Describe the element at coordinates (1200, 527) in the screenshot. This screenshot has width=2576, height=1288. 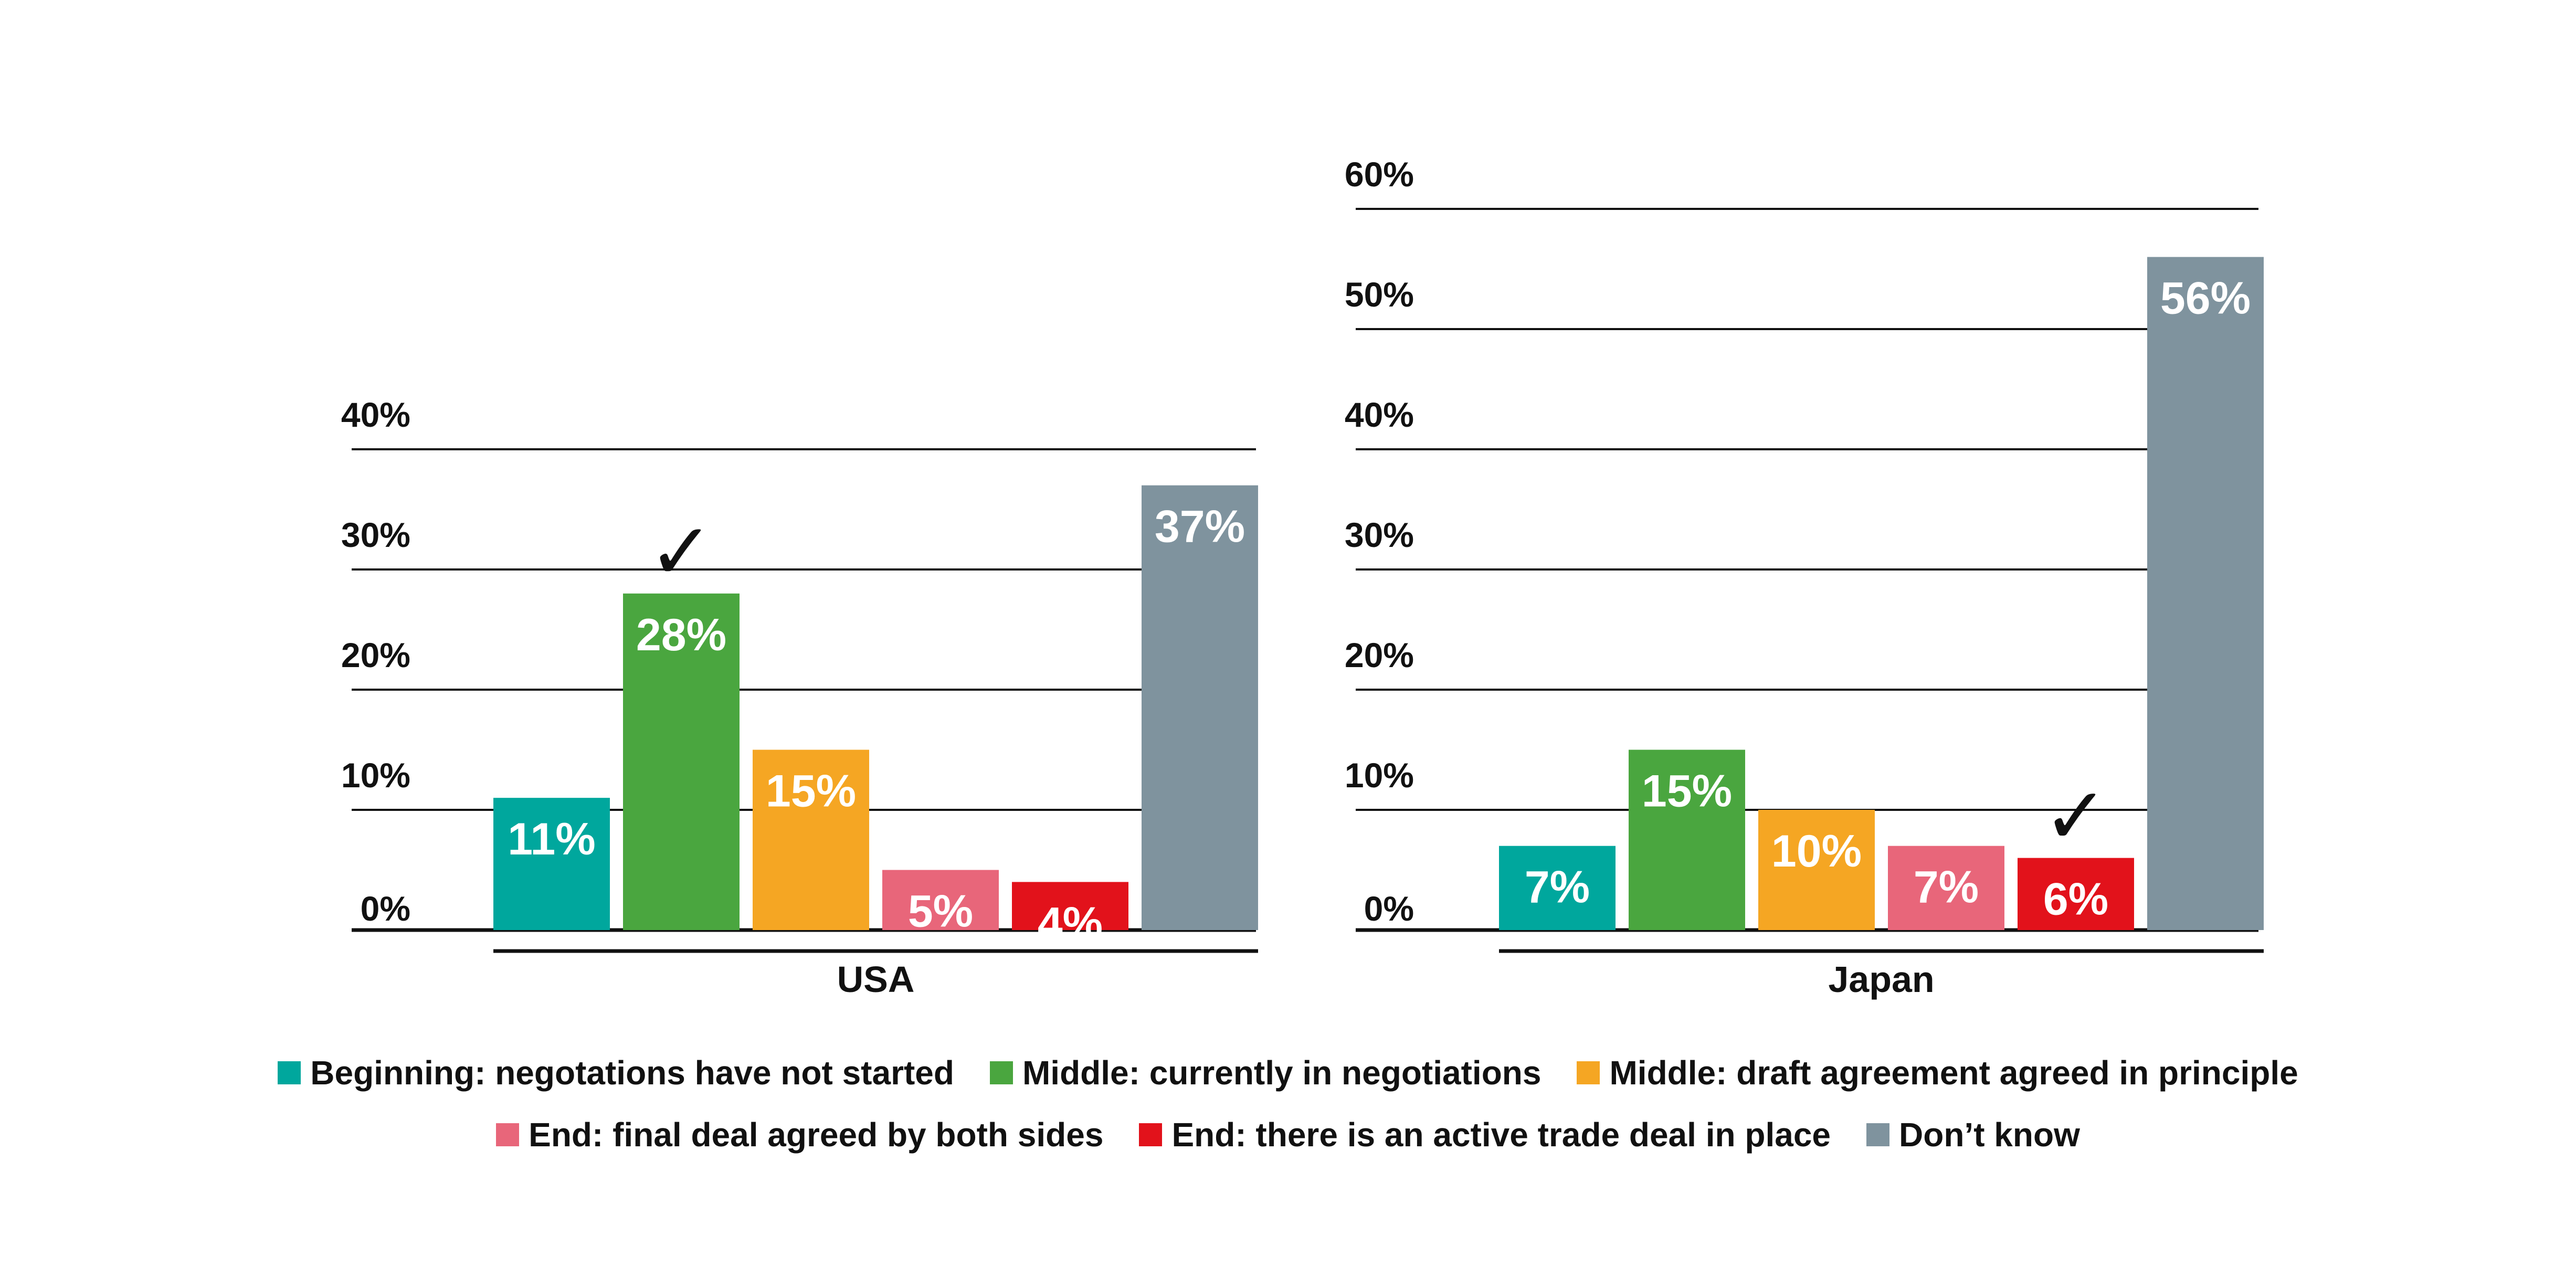
I see `data-label: 37%` at that location.